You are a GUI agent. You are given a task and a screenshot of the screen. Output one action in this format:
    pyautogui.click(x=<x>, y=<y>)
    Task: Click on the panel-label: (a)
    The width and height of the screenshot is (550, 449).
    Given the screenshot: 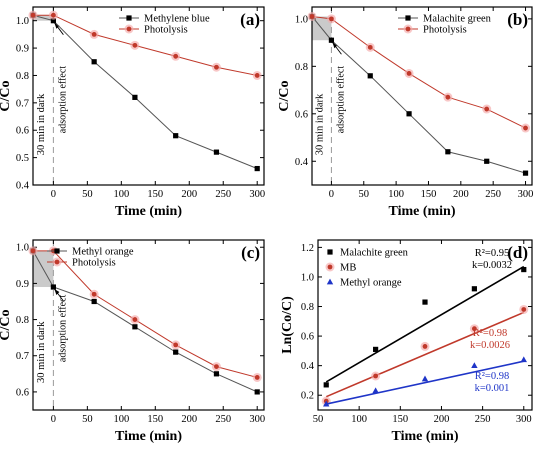 What is the action you would take?
    pyautogui.click(x=250, y=19)
    